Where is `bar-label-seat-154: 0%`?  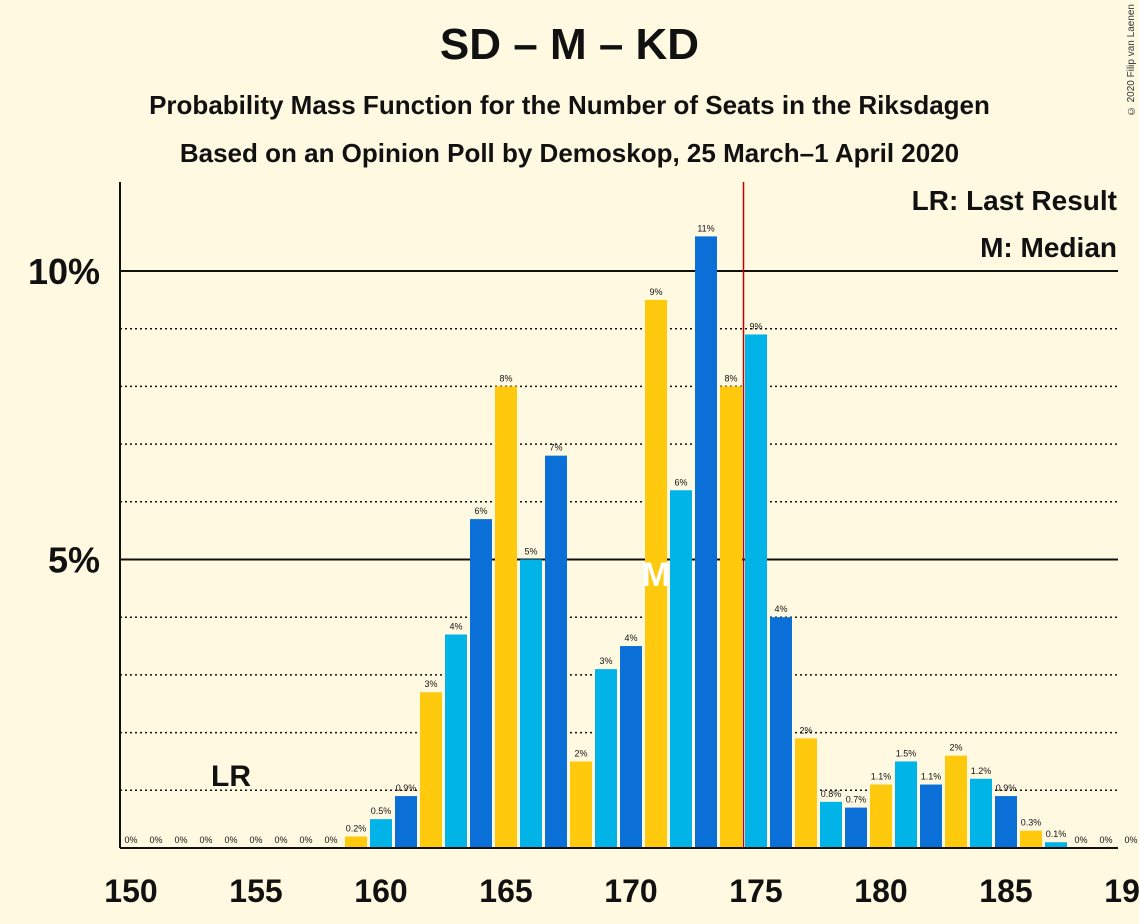 bar-label-seat-154: 0% is located at coordinates (230, 840).